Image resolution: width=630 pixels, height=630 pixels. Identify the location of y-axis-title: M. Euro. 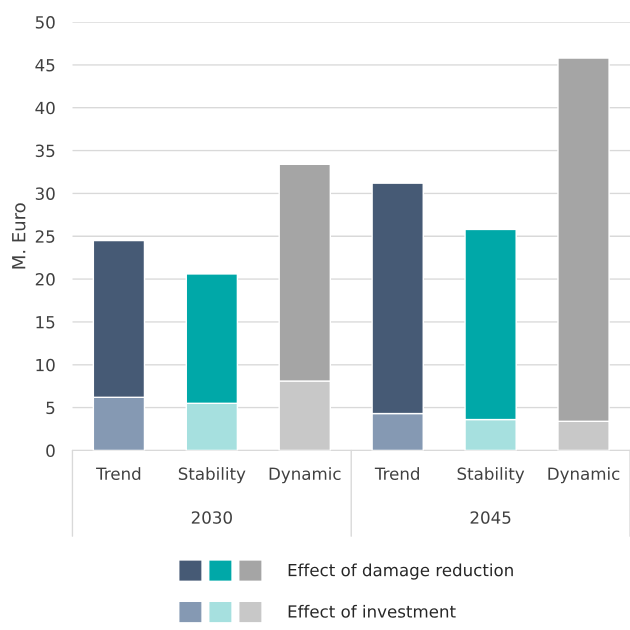
(19, 235).